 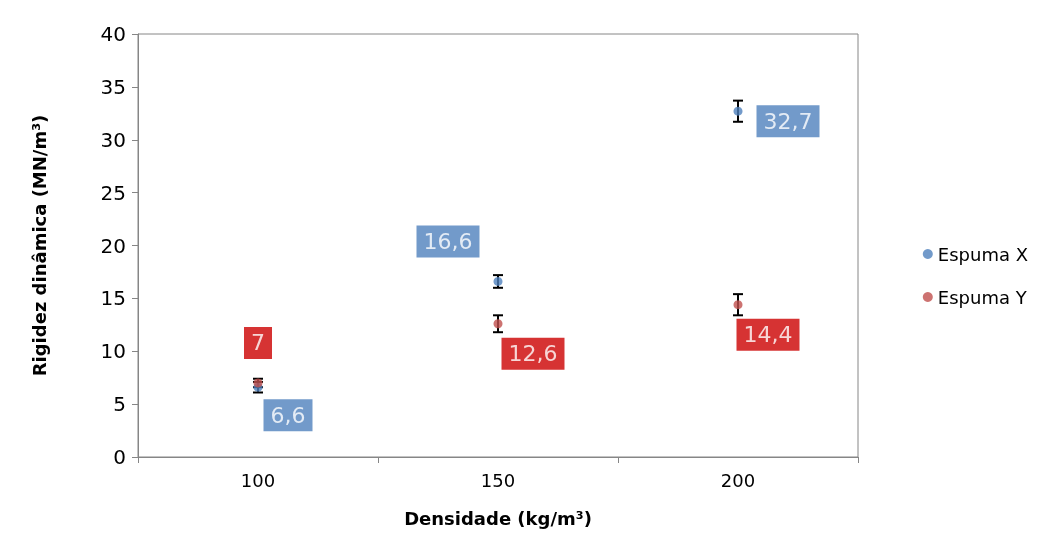 I want to click on legend-label: Espuma X, so click(x=982, y=254).